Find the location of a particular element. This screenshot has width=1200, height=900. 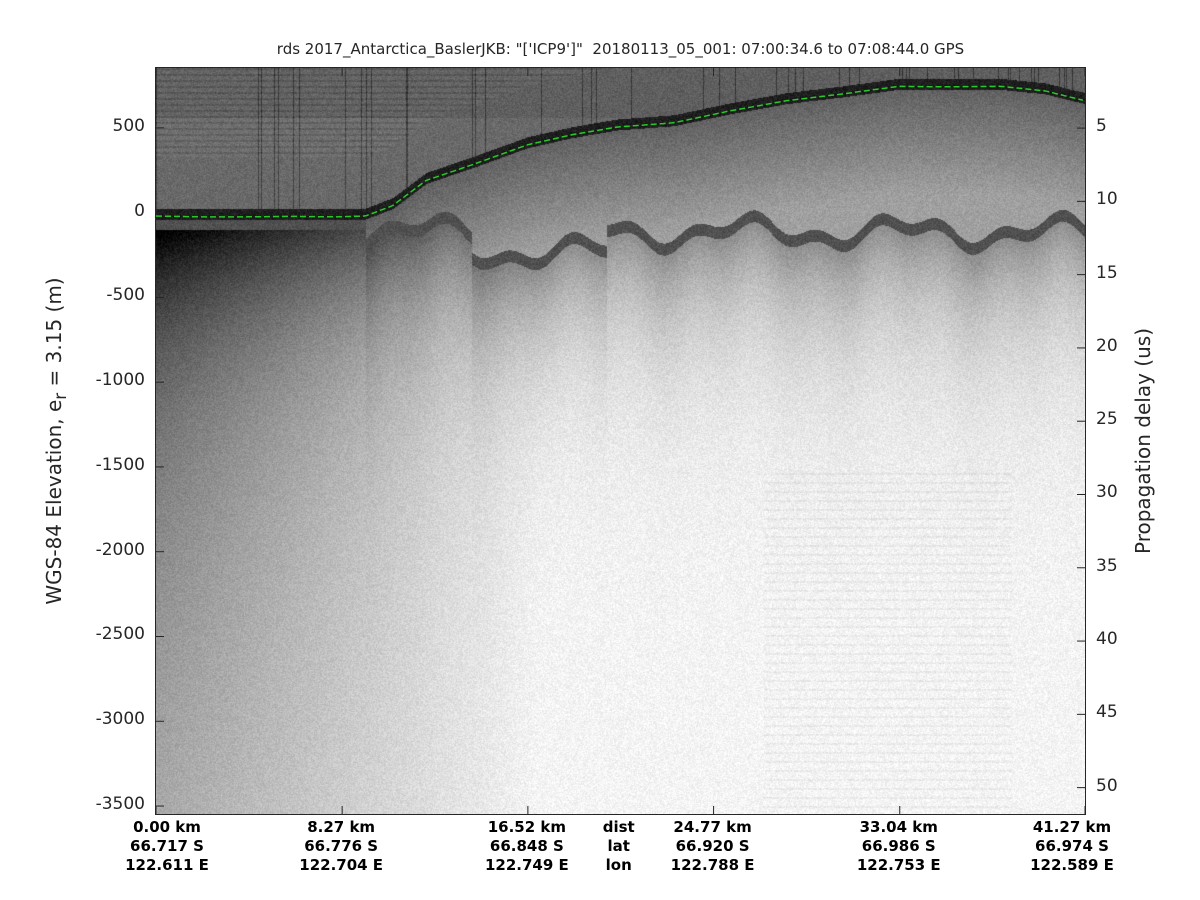

x-tick-dist: 0.00 km is located at coordinates (167, 827).